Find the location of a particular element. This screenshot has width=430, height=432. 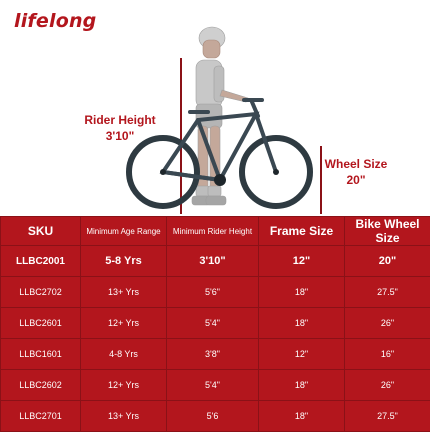

table-row: LLBC2001 5-8 Yrs 3'10" 12" 20" is located at coordinates (215, 261).